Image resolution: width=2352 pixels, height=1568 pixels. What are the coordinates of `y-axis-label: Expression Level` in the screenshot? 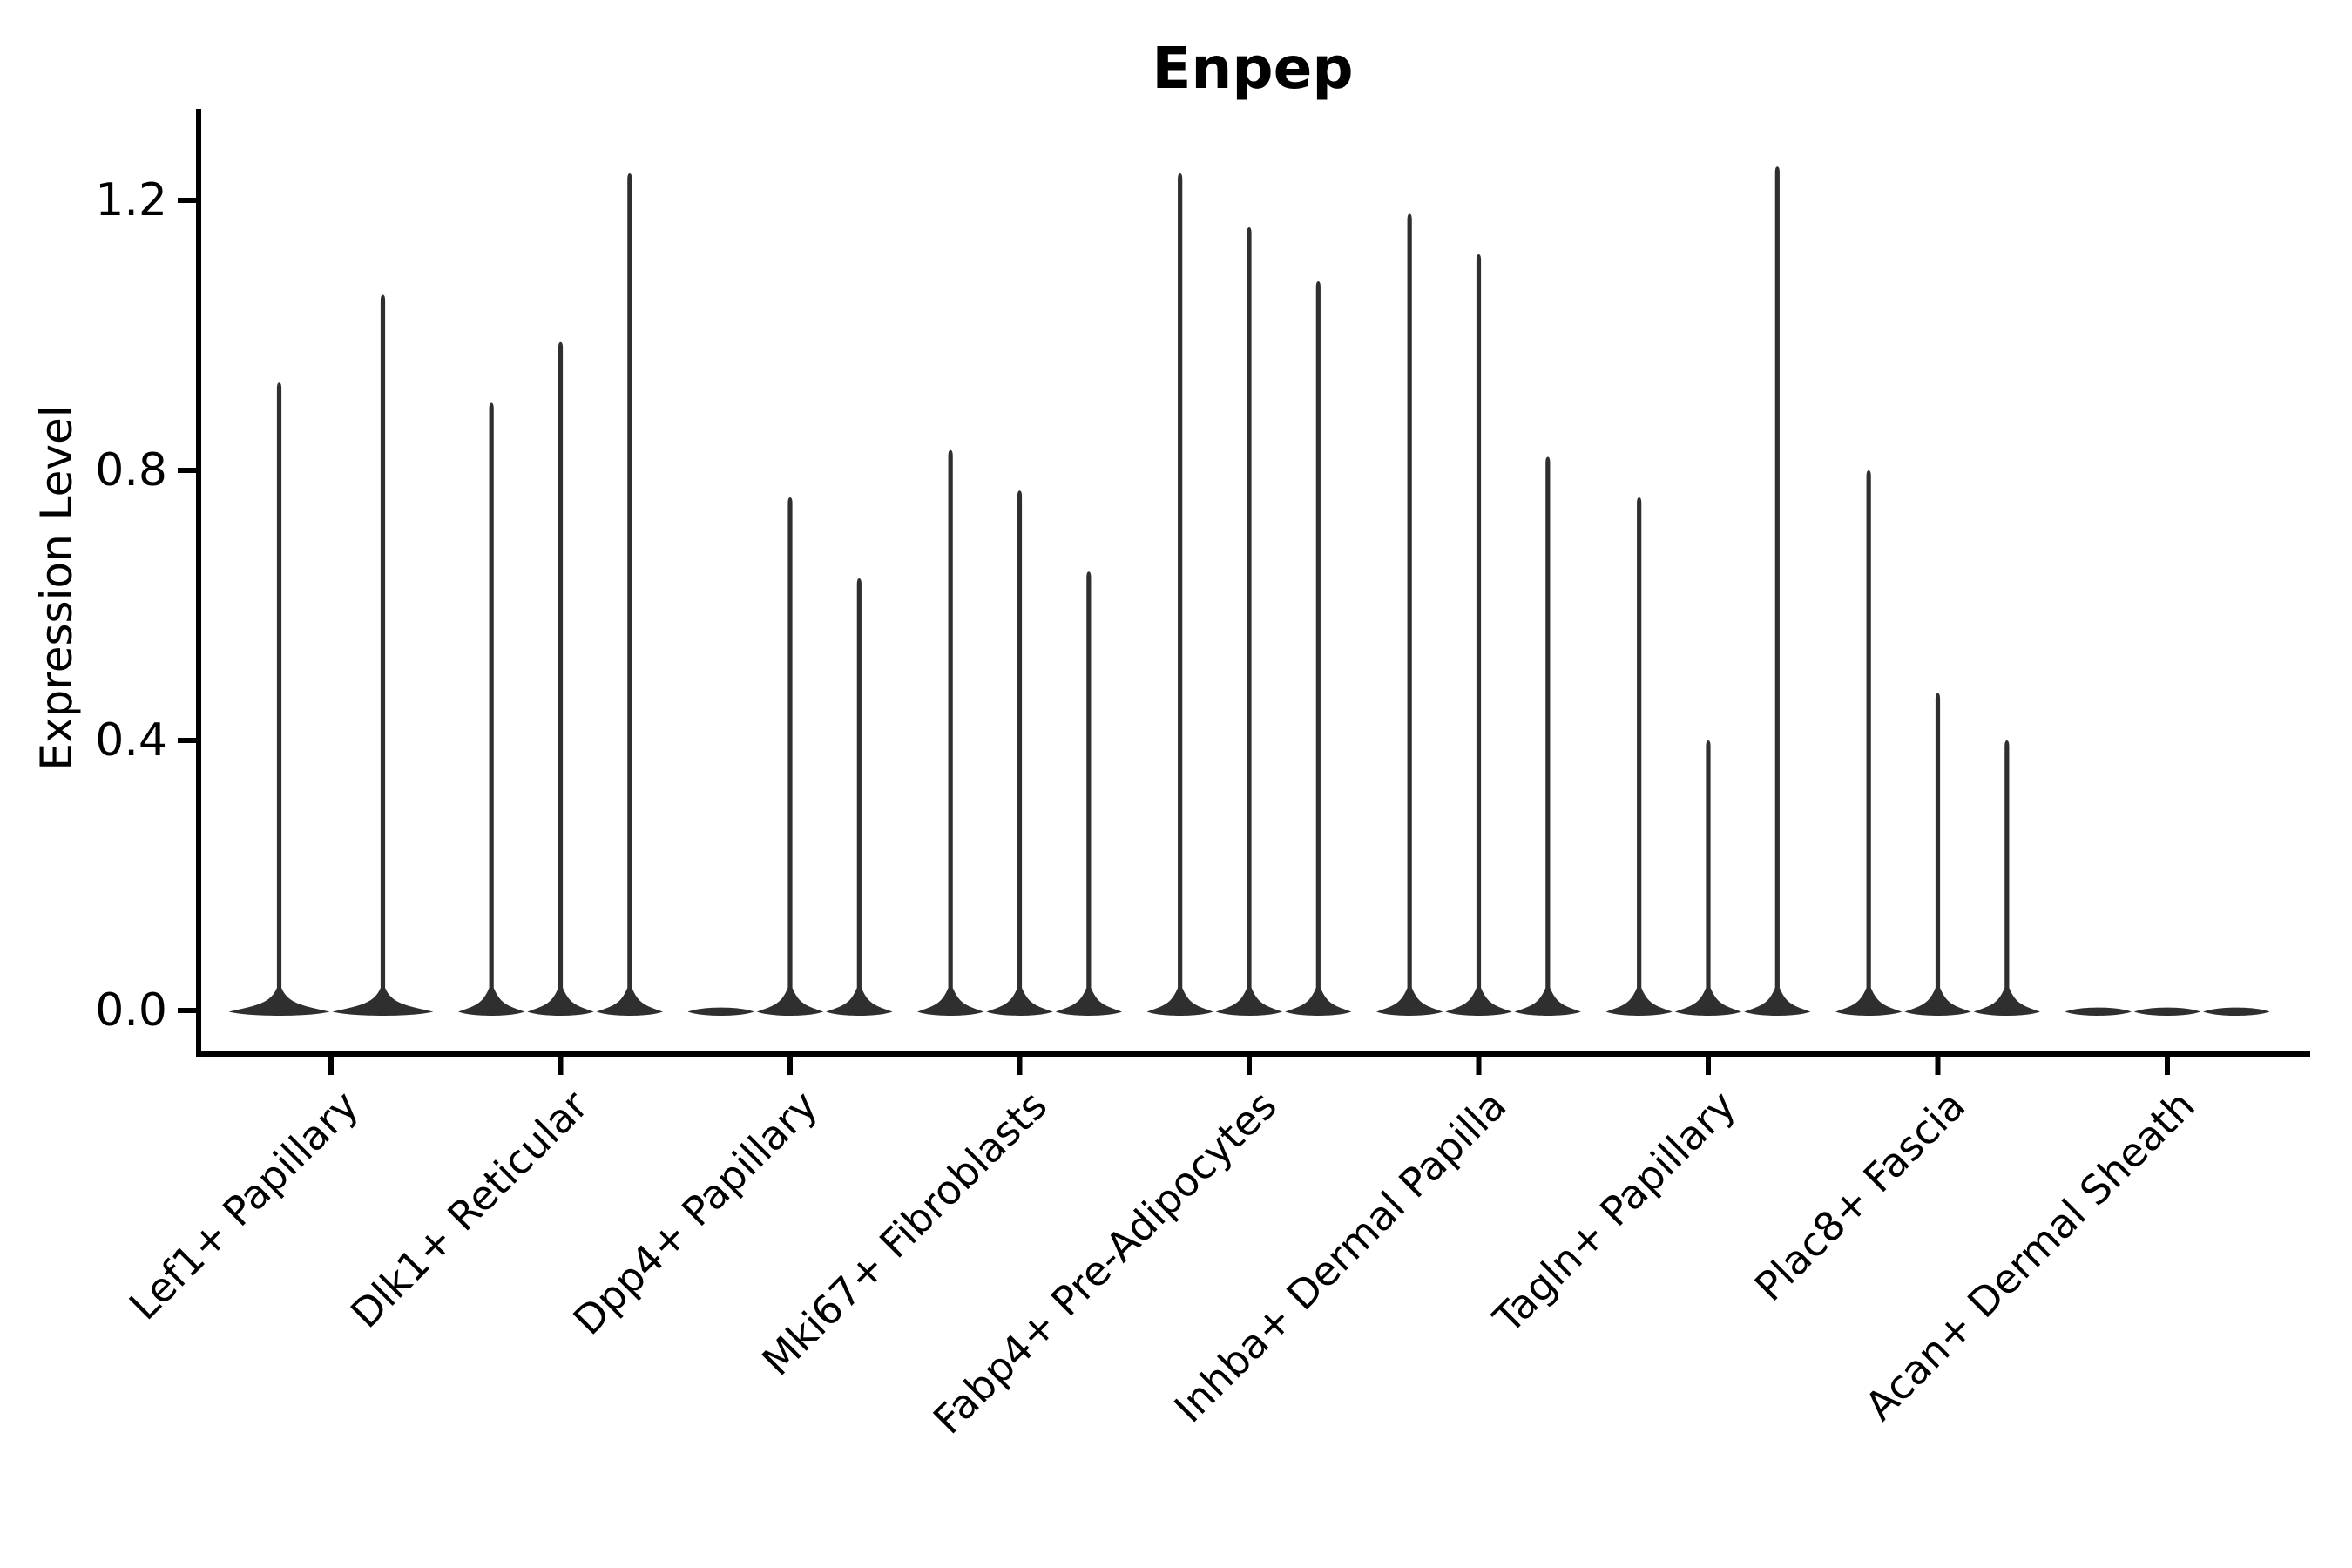 It's located at (56, 587).